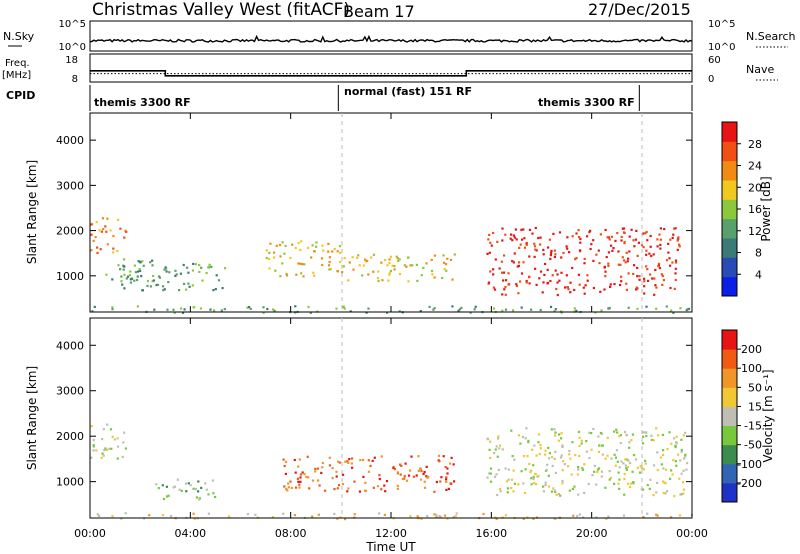 Image resolution: width=800 pixels, height=554 pixels. Describe the element at coordinates (72, 47) in the screenshot. I see `noise-left-tick-bottom: 10^0` at that location.